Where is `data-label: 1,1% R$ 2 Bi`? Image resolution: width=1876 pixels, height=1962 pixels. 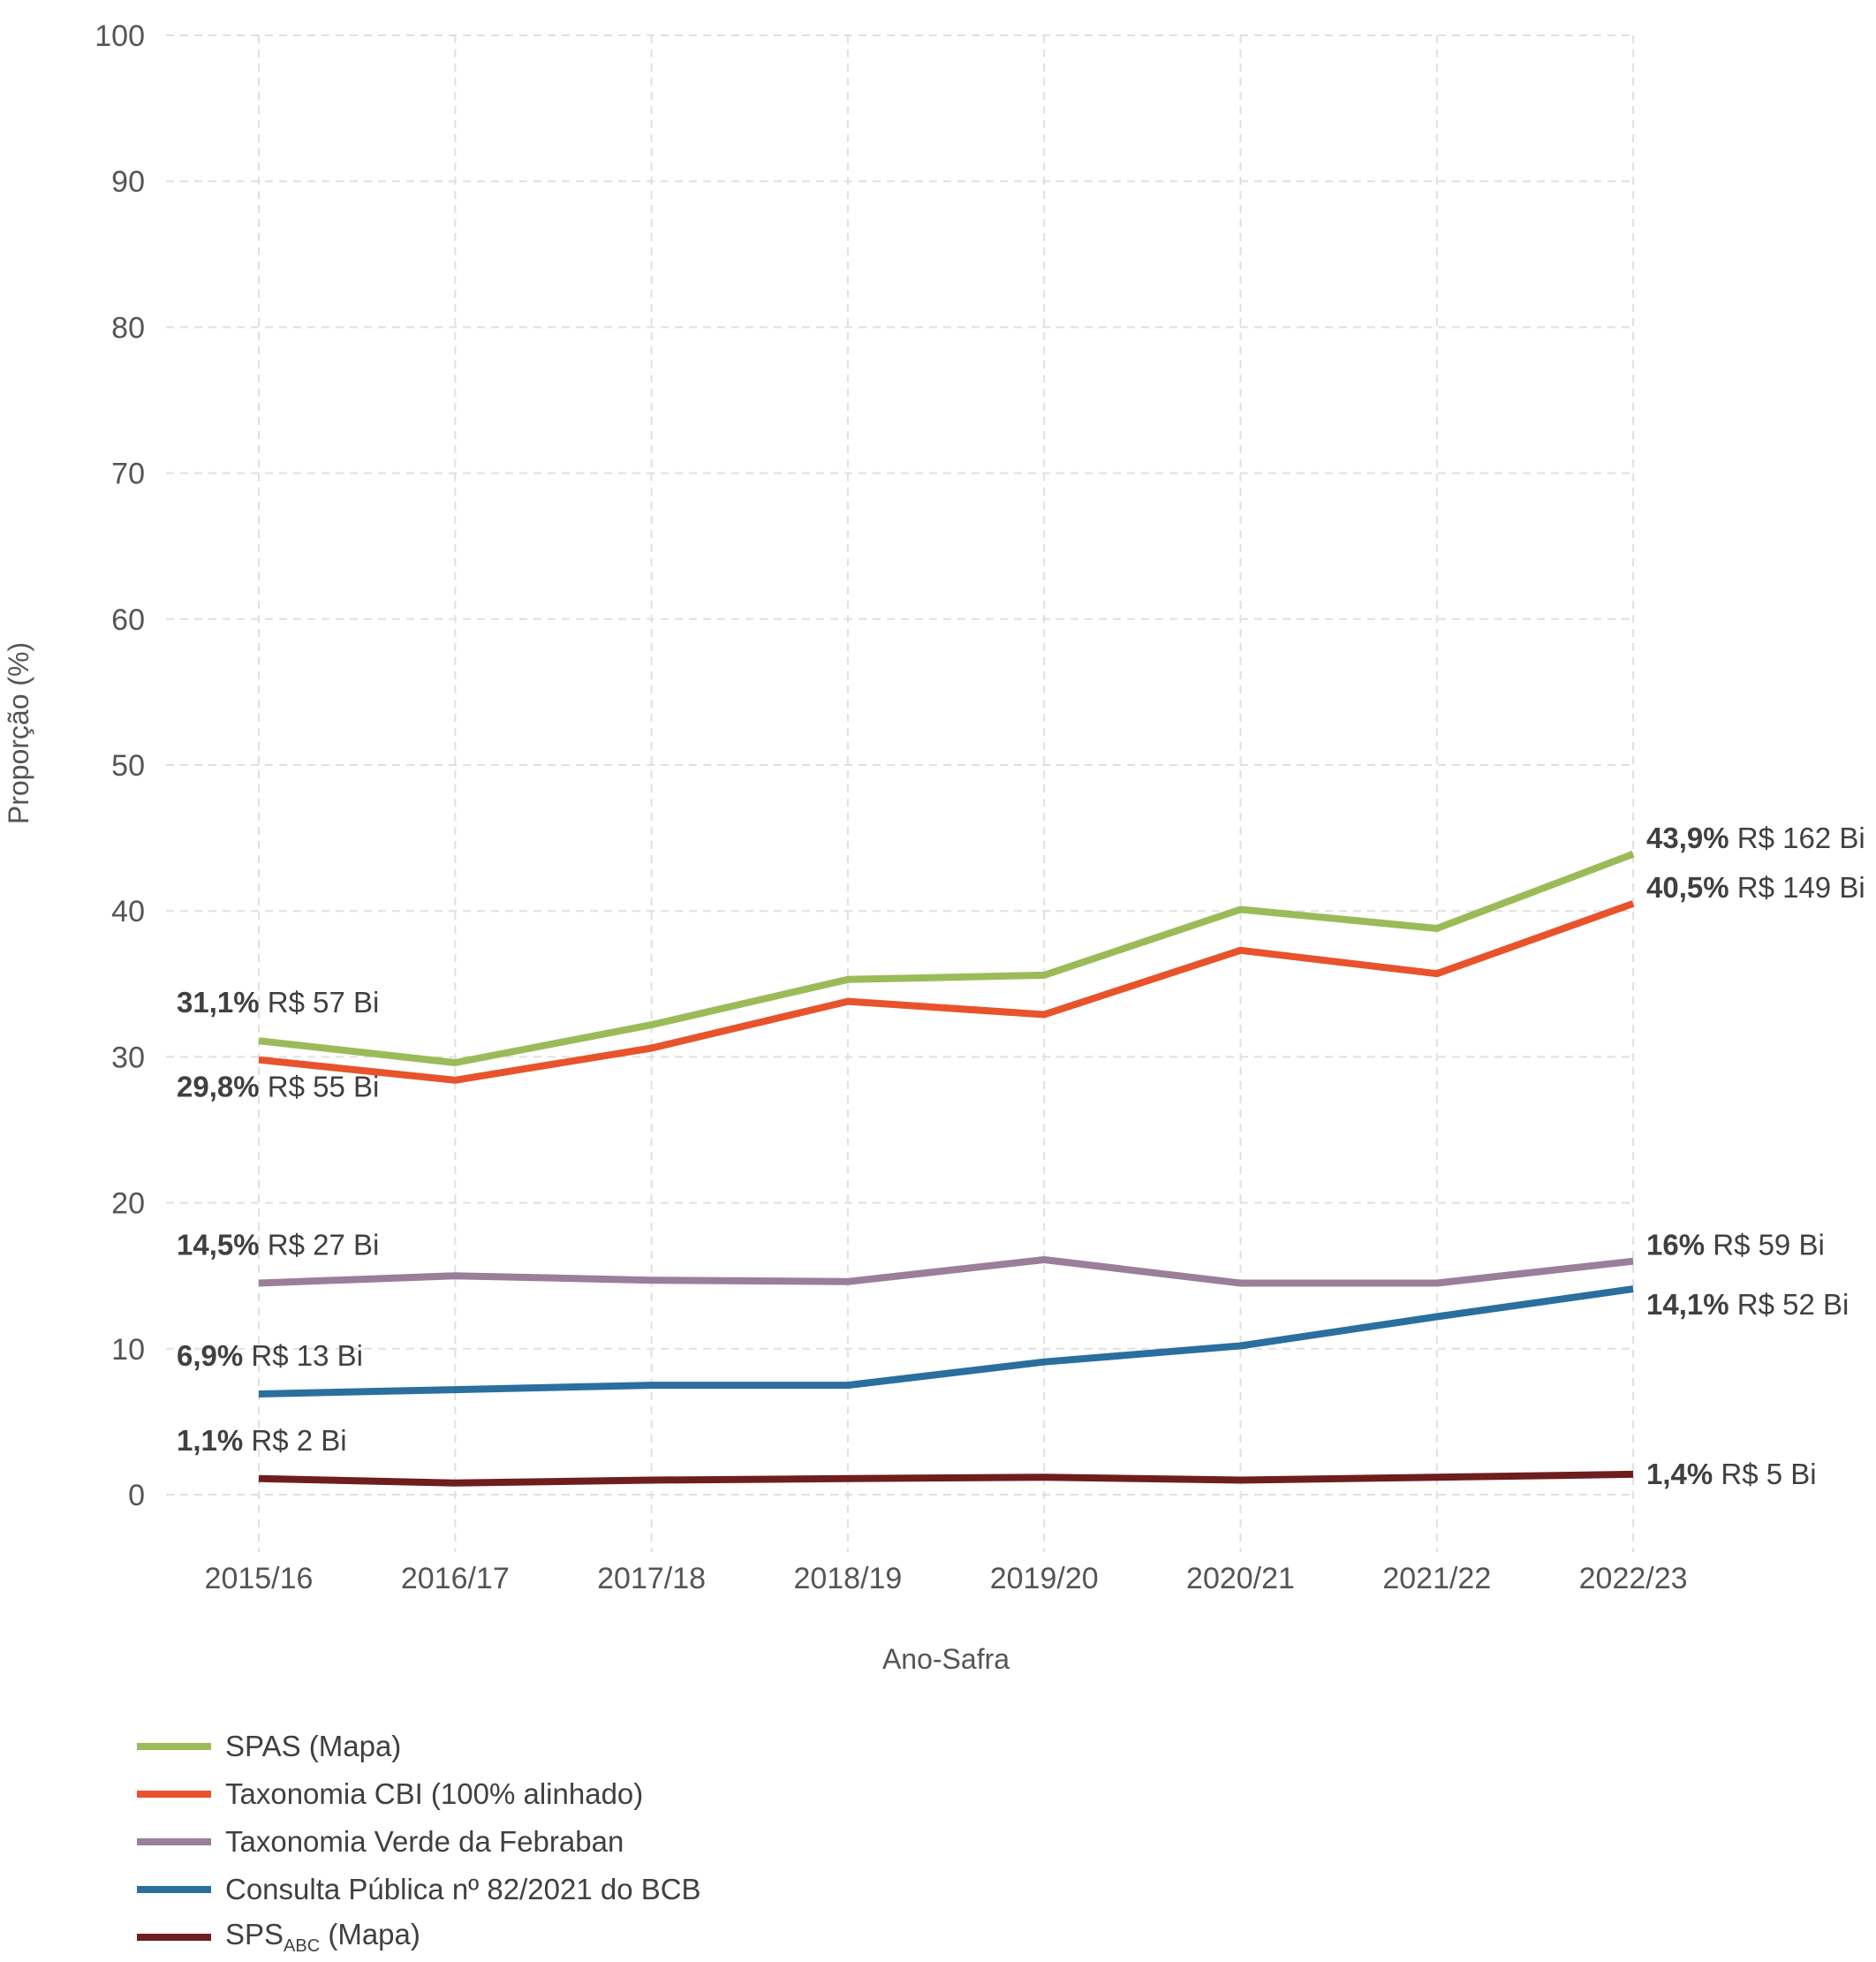 data-label: 1,1% R$ 2 Bi is located at coordinates (262, 1440).